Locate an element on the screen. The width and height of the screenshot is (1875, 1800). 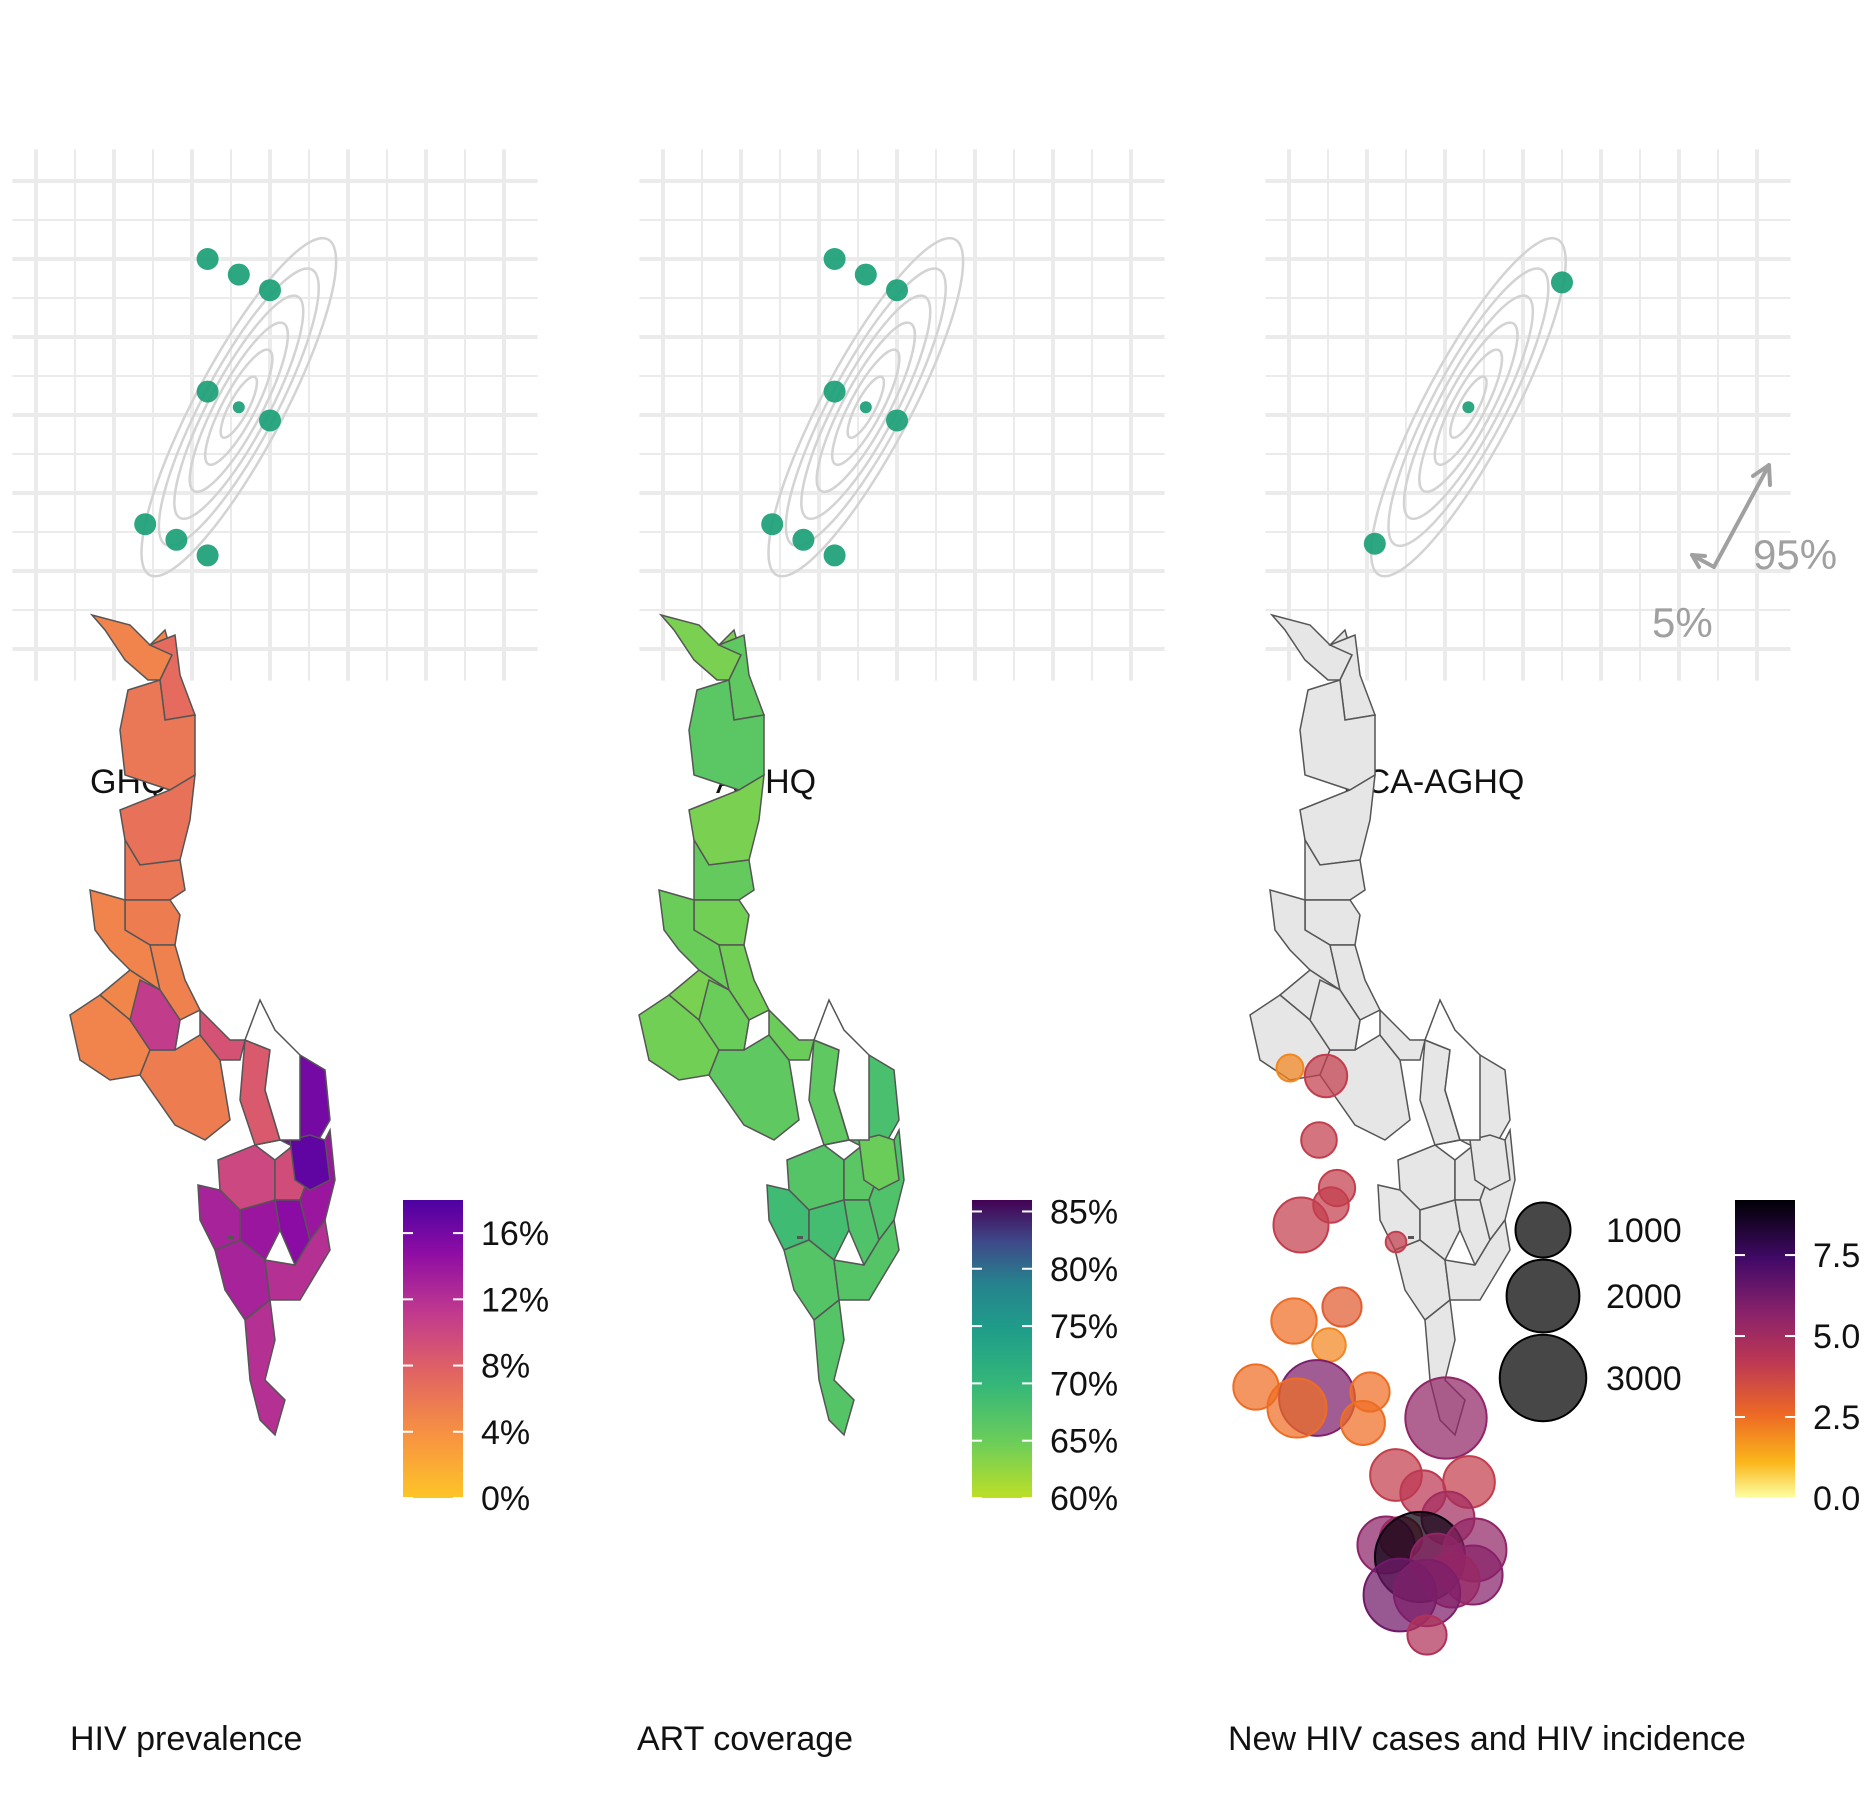
prevalence-colorbar-ticks: 0% 4% 8% 12% 16% is located at coordinates (476, 1366).